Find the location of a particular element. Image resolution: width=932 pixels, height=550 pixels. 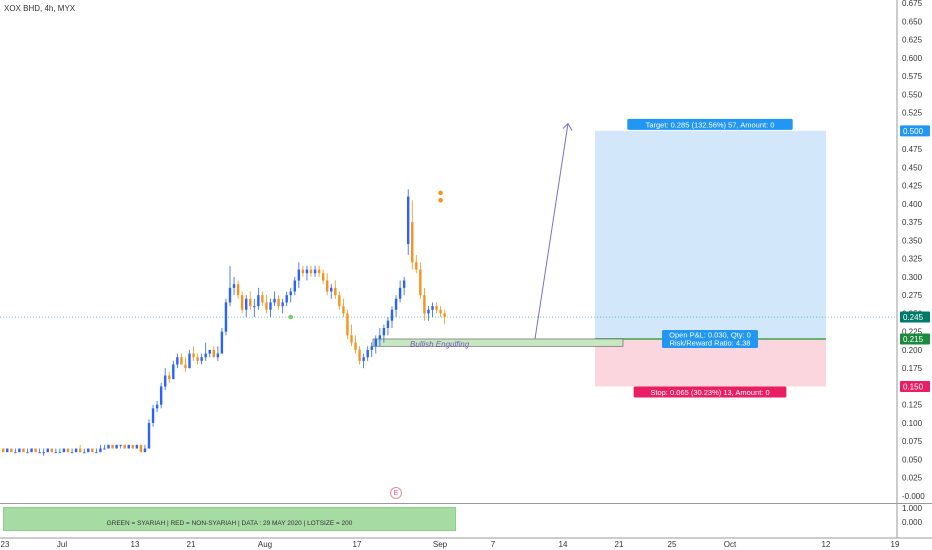

price-tick-label: 0.200 is located at coordinates (912, 350).